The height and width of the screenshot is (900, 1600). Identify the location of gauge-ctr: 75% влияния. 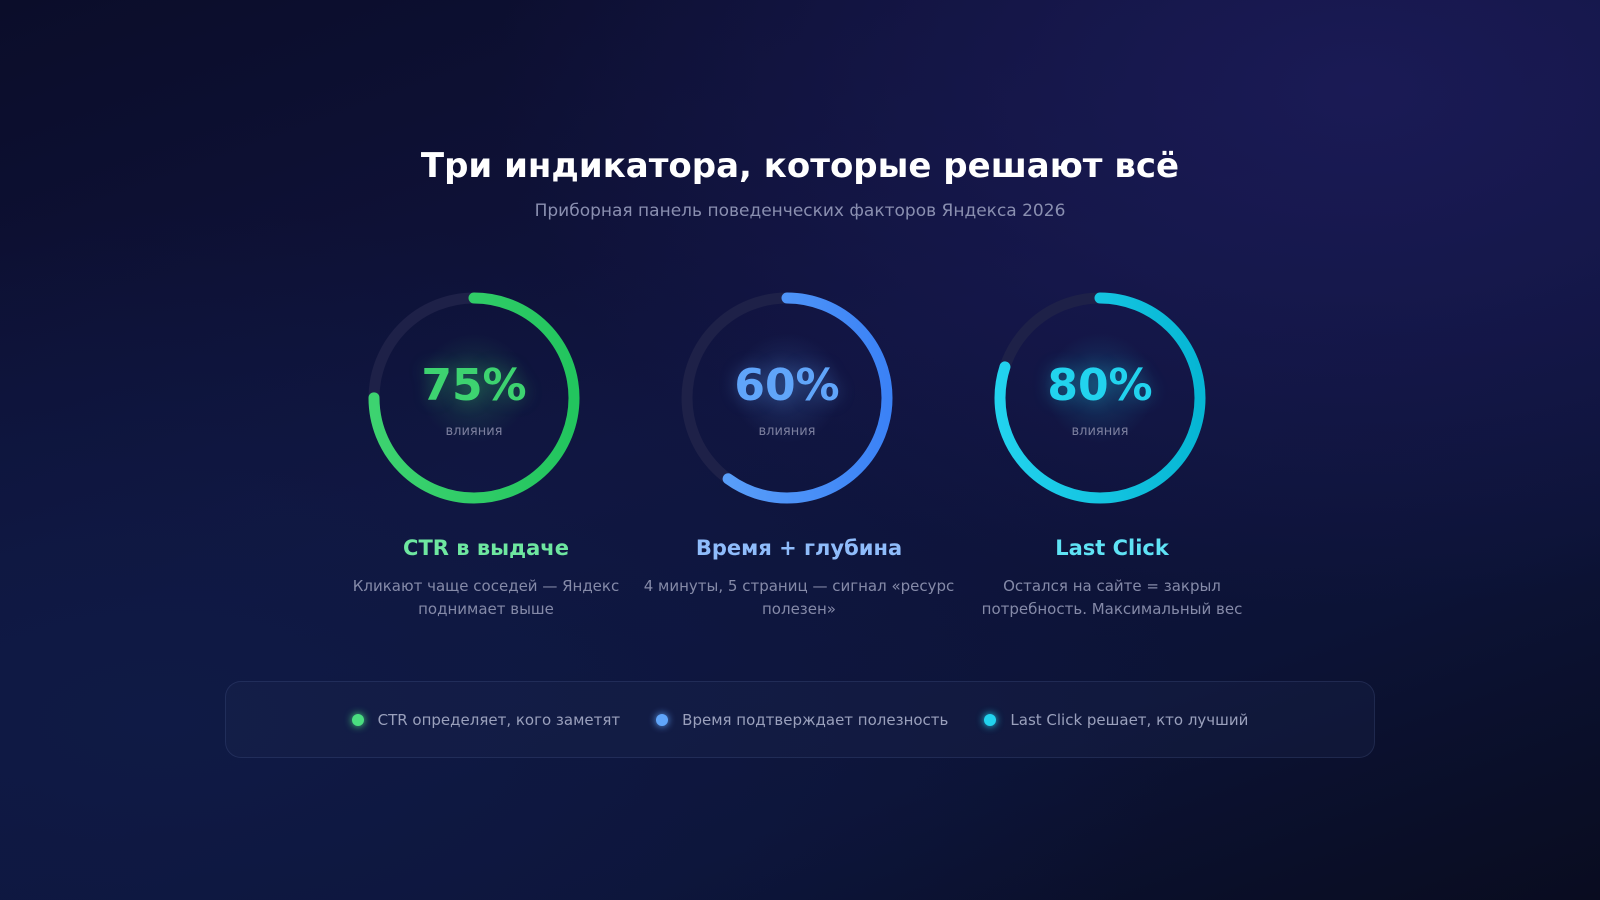
(474, 398).